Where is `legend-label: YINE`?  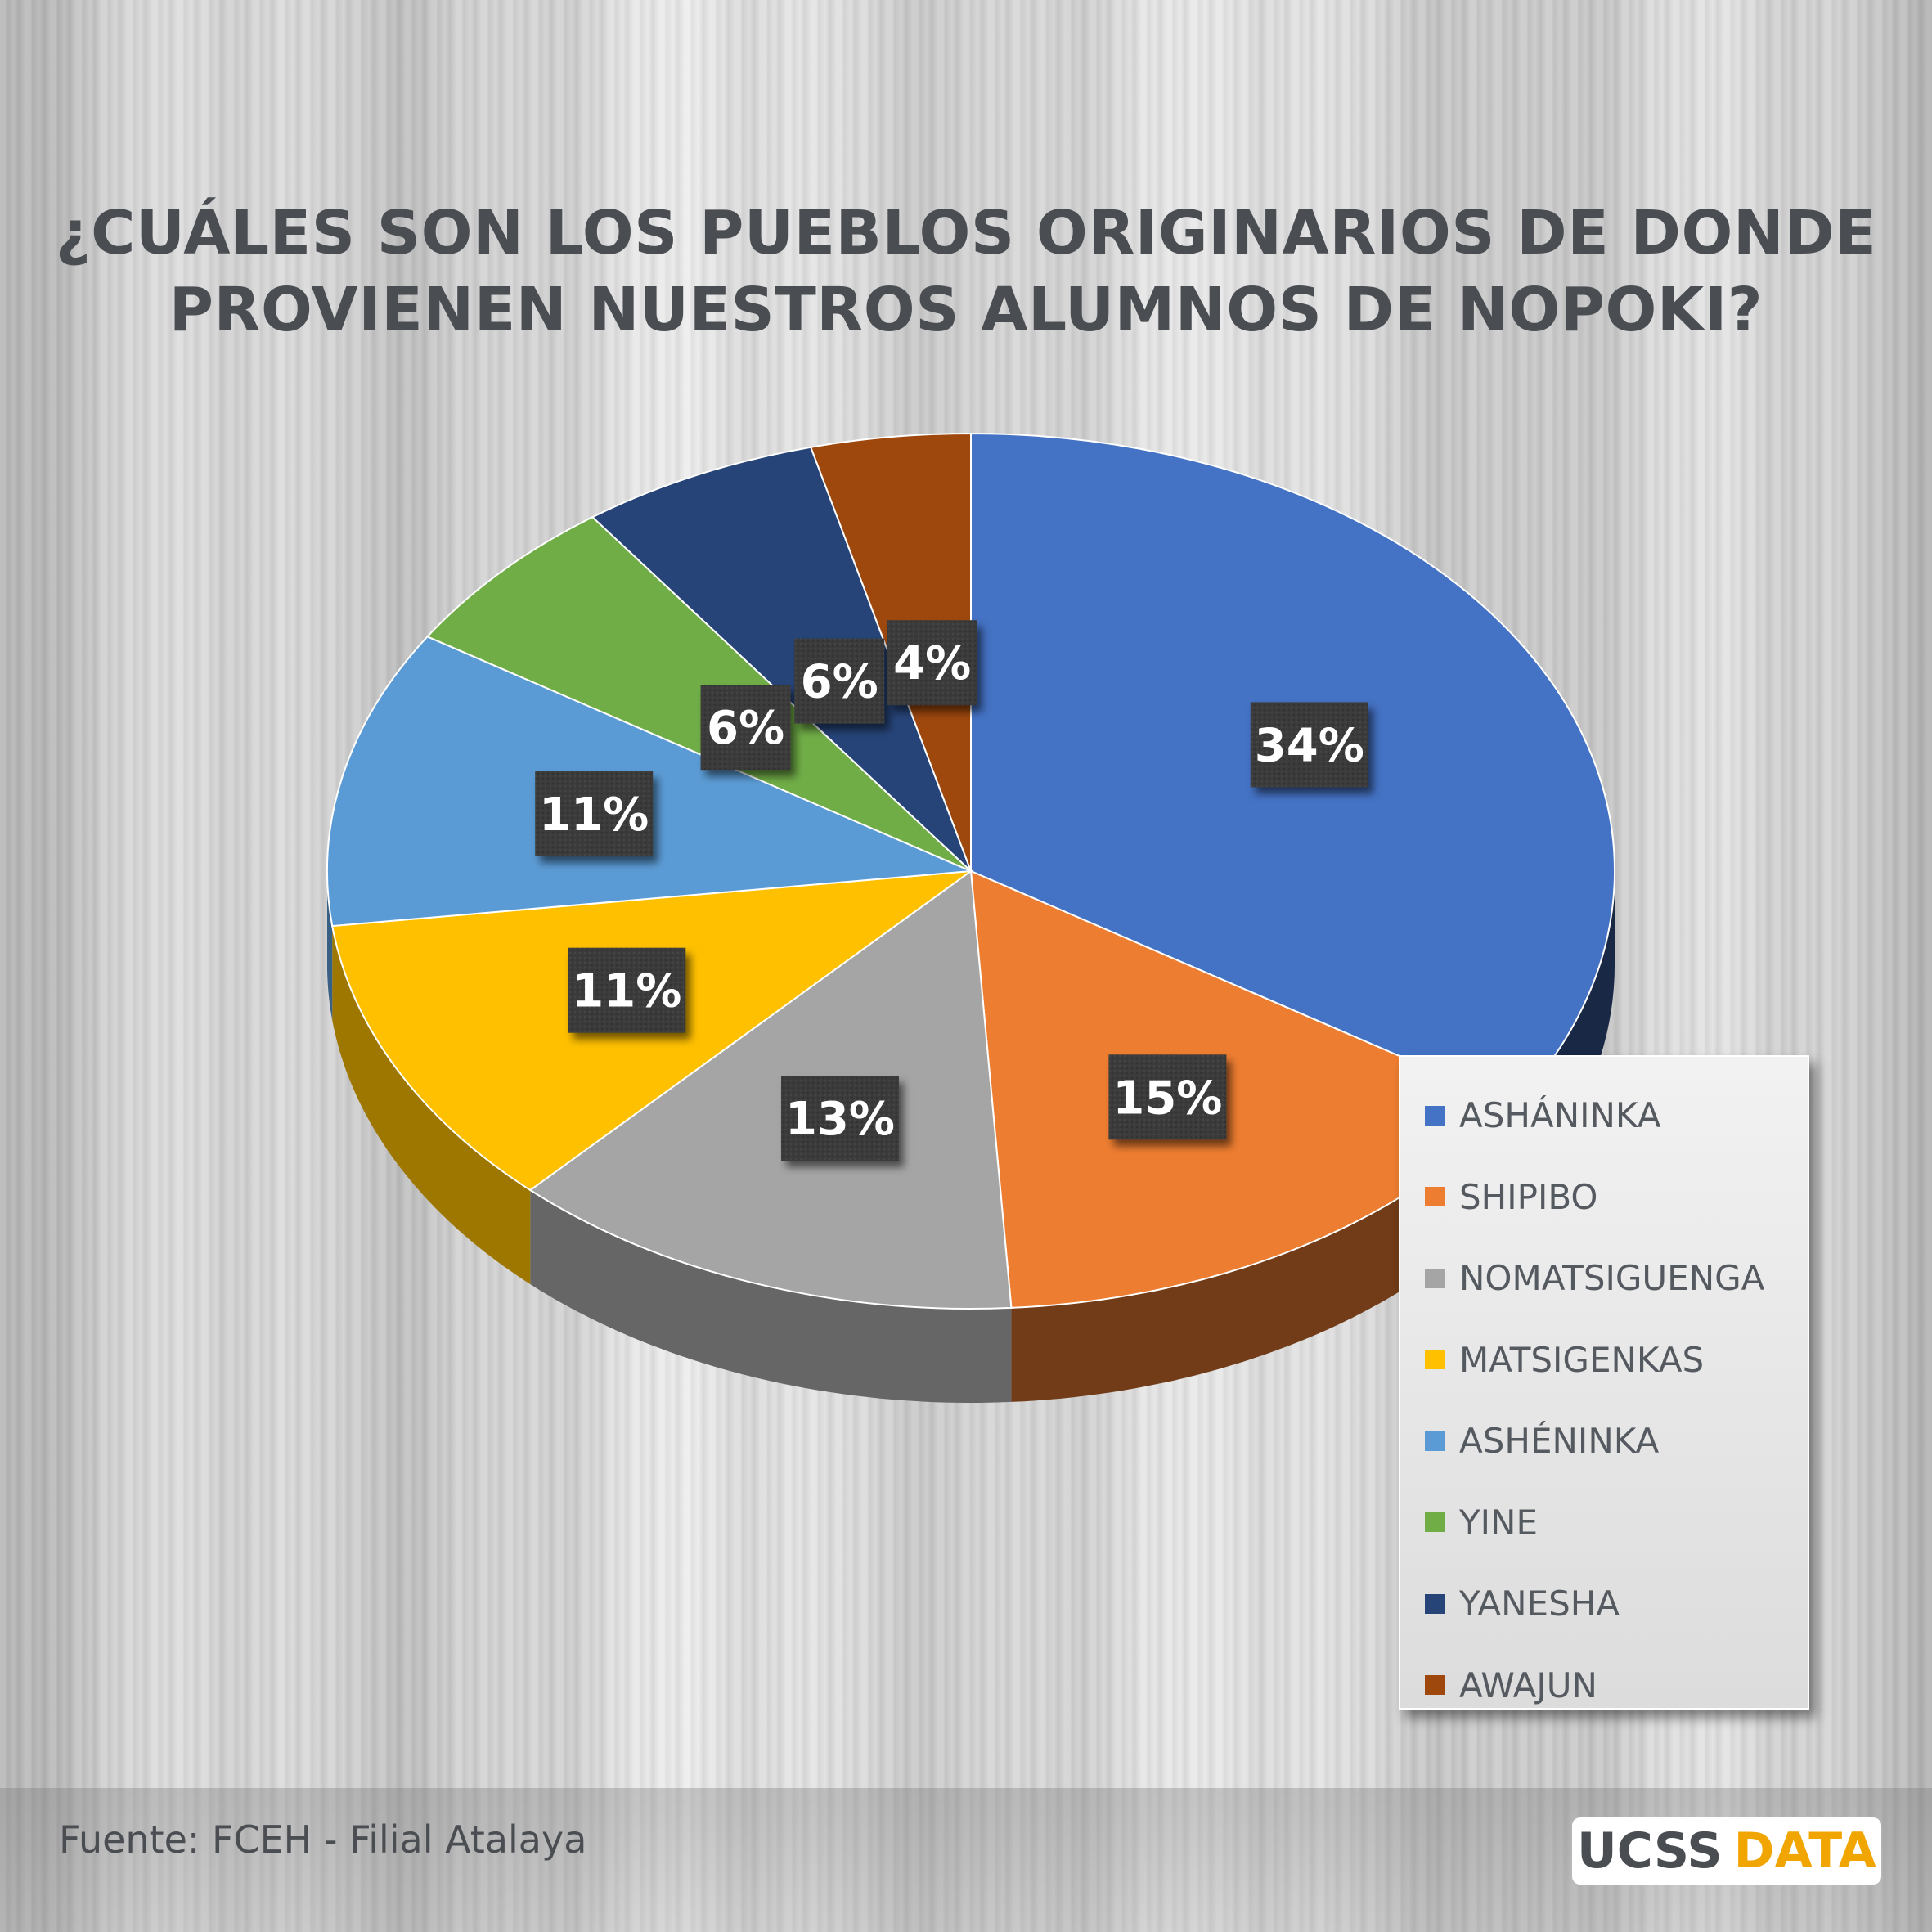
legend-label: YINE is located at coordinates (1498, 1523).